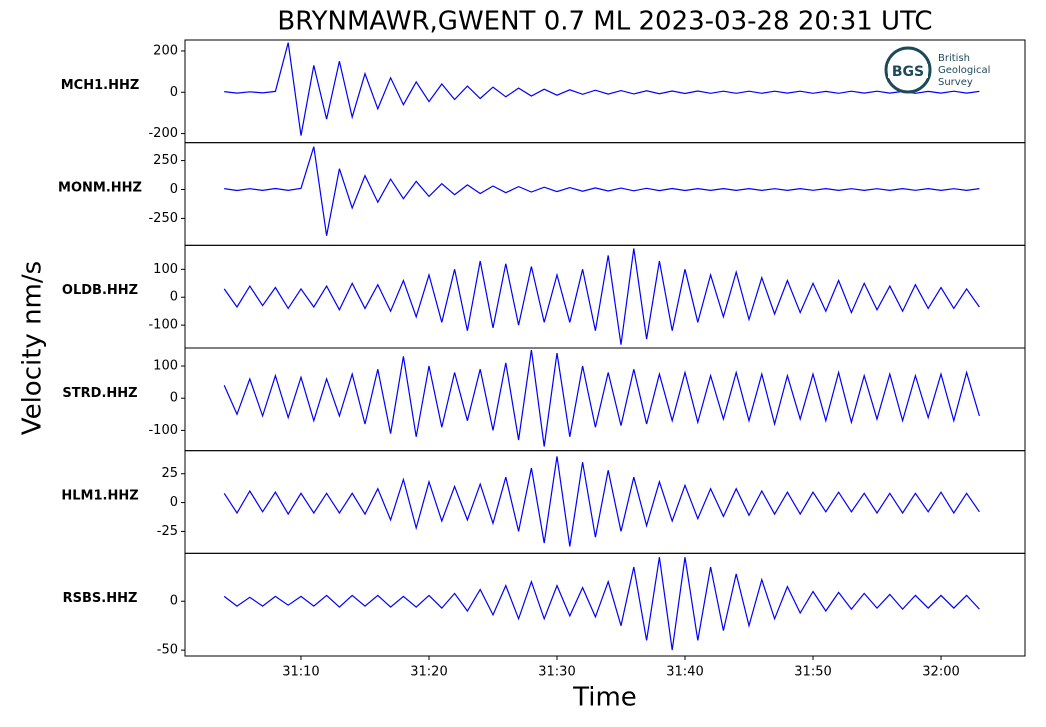 This screenshot has width=1046, height=727. What do you see at coordinates (163, 133) in the screenshot?
I see `y-tick-label: -200` at bounding box center [163, 133].